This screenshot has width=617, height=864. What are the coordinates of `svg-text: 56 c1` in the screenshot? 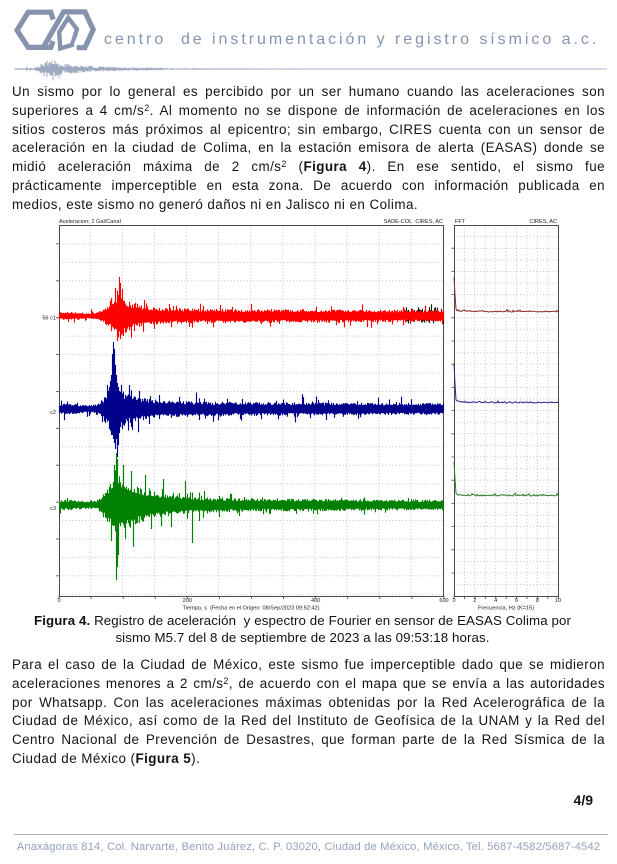 It's located at (49, 319).